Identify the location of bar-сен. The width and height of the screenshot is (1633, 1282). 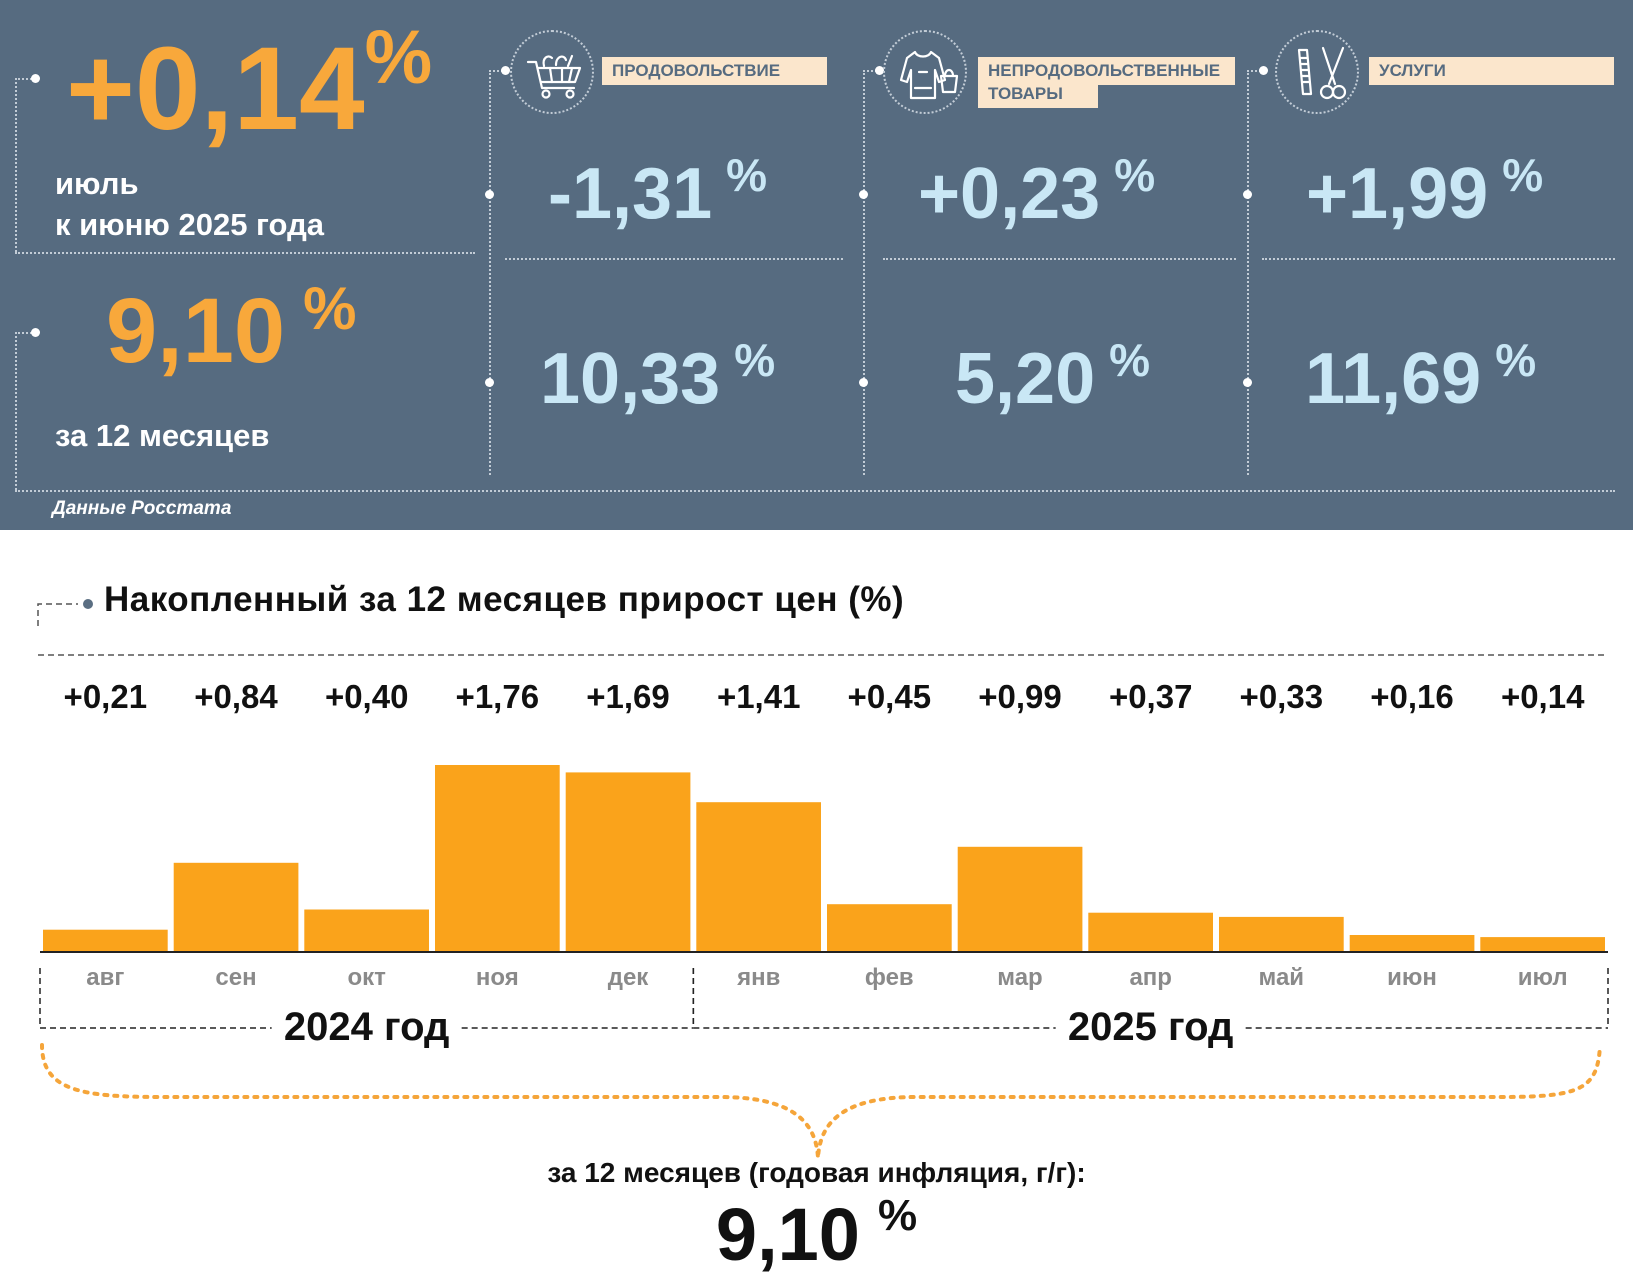
(236, 907).